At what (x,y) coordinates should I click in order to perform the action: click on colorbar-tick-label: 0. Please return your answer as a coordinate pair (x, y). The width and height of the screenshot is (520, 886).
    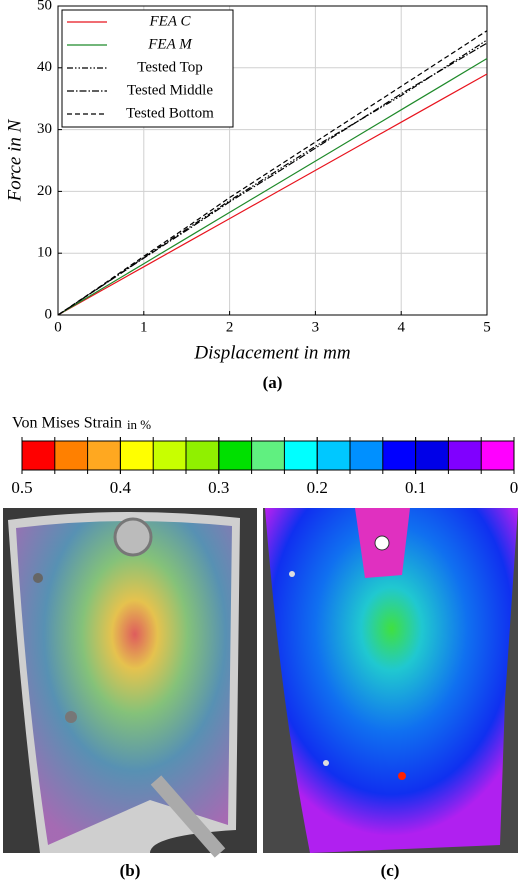
    Looking at the image, I should click on (514, 487).